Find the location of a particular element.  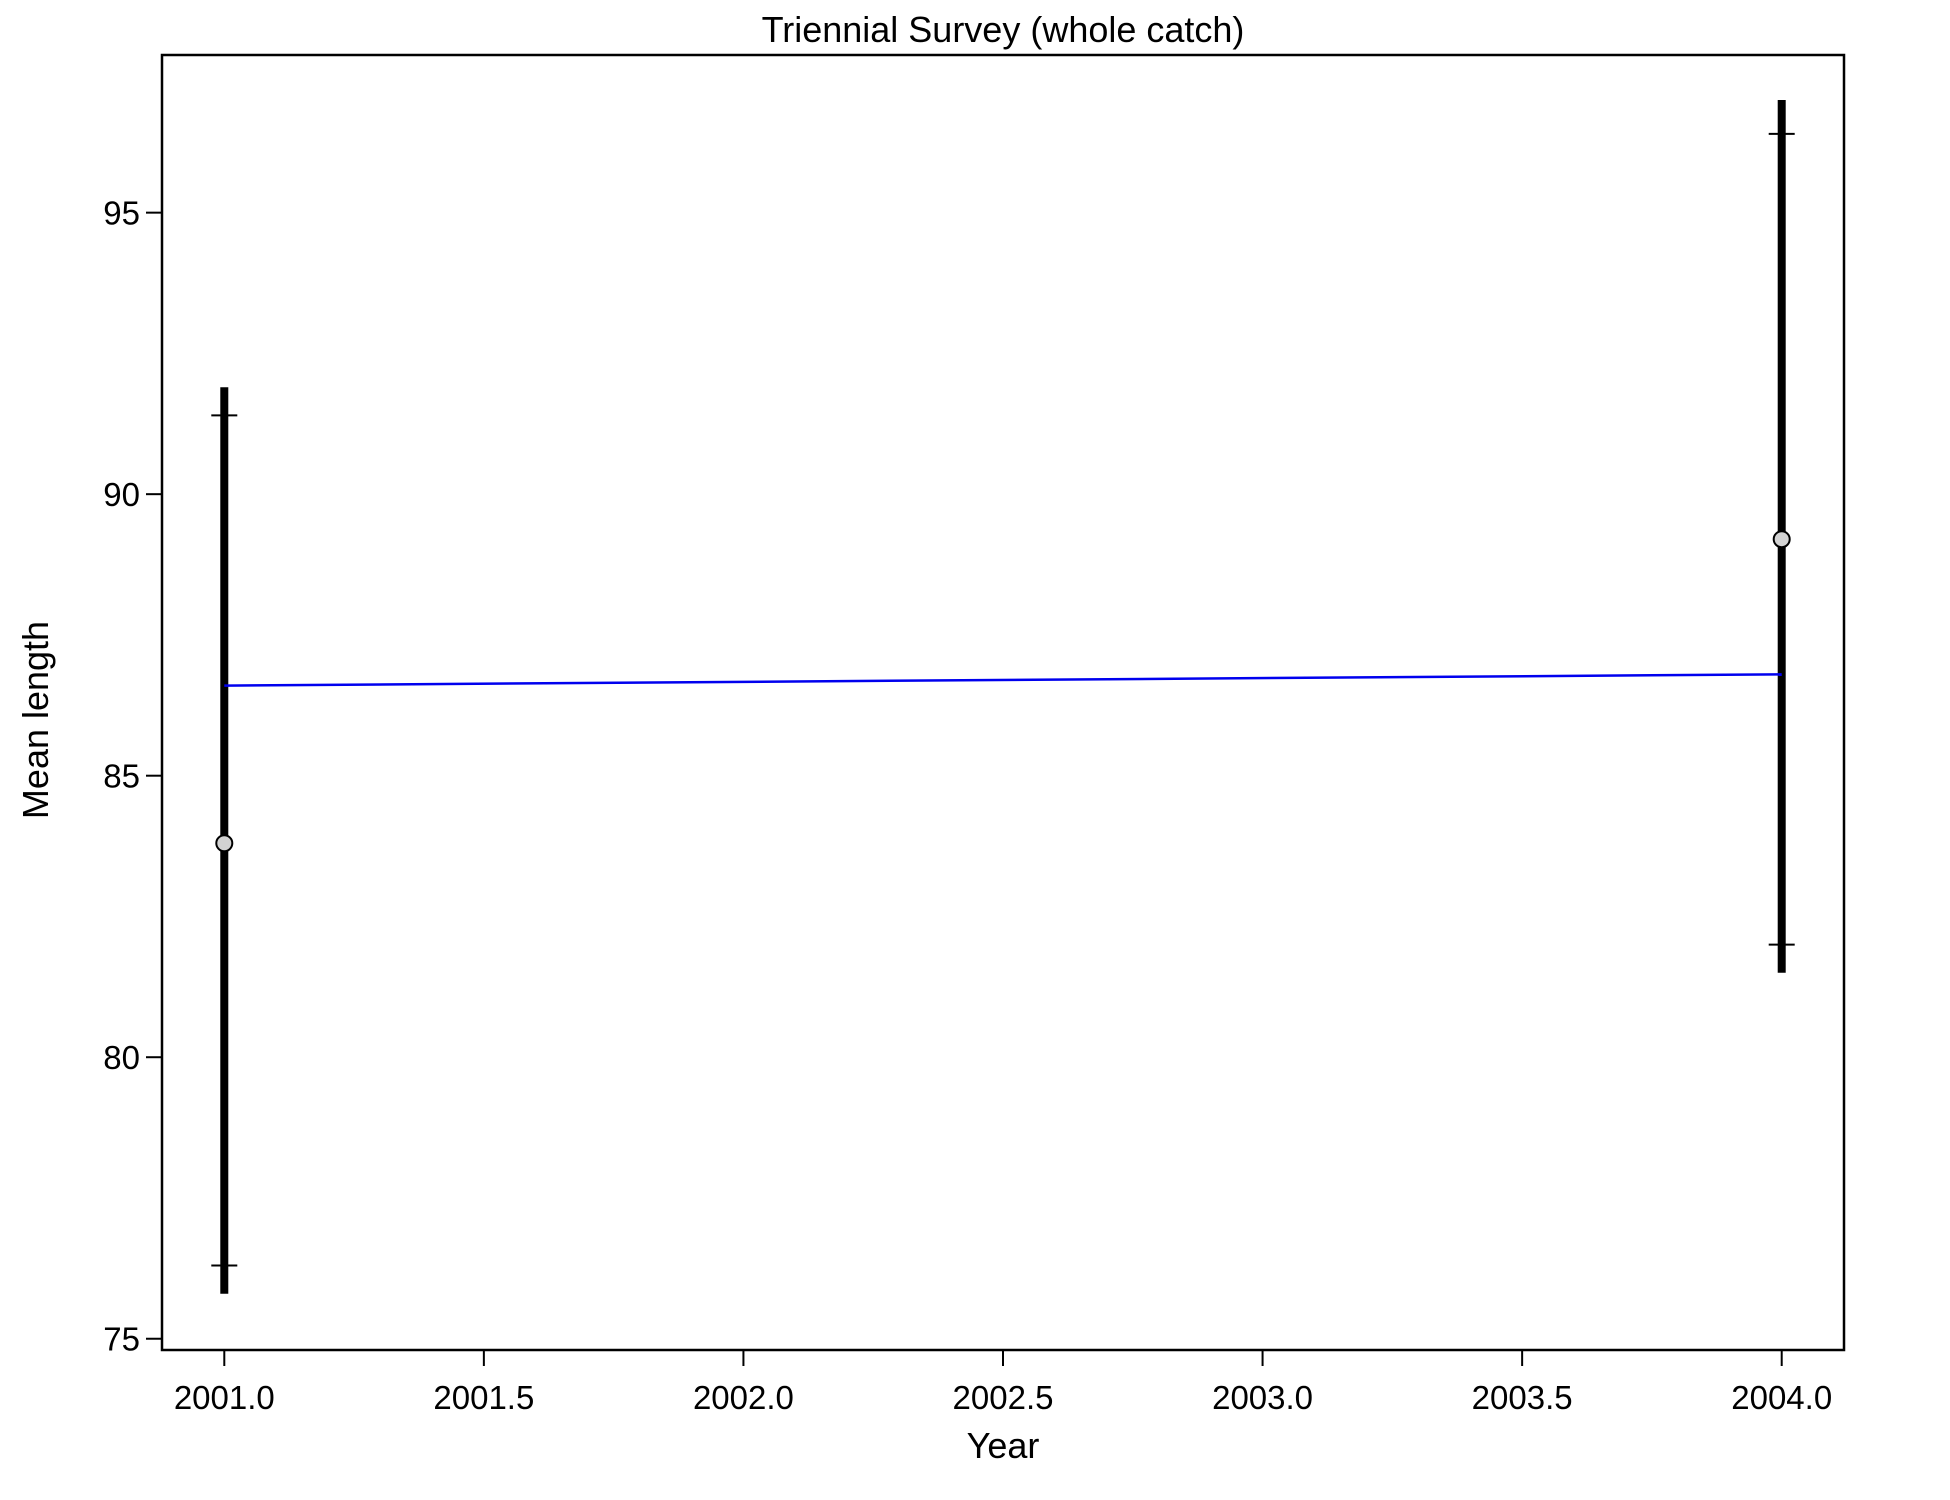

y-tick-label-0: 75 is located at coordinates (121, 1339).